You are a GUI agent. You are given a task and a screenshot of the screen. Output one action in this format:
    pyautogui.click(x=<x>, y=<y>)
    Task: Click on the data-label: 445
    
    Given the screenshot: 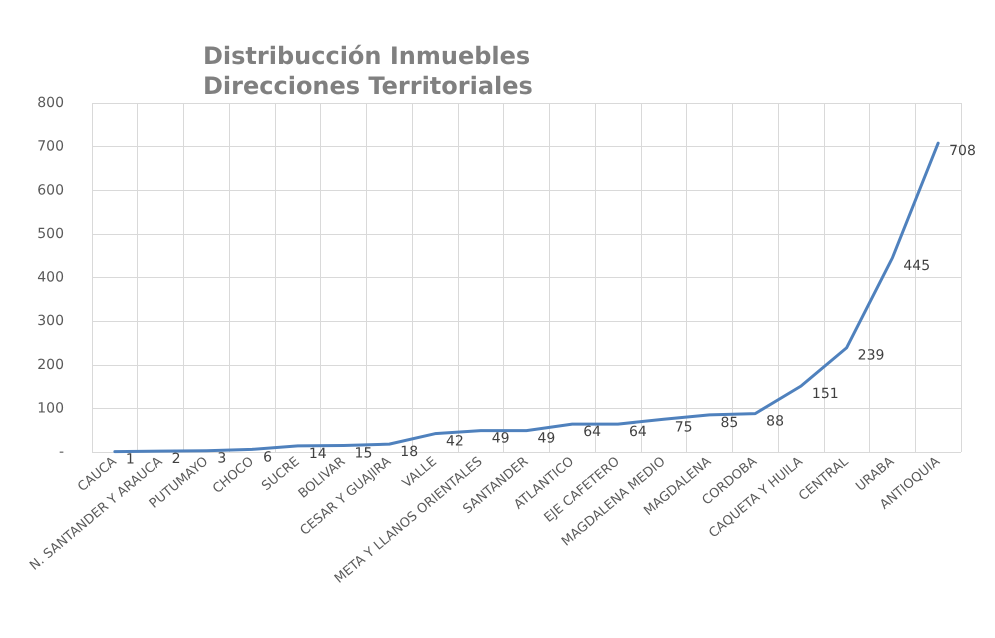 What is the action you would take?
    pyautogui.click(x=916, y=266)
    